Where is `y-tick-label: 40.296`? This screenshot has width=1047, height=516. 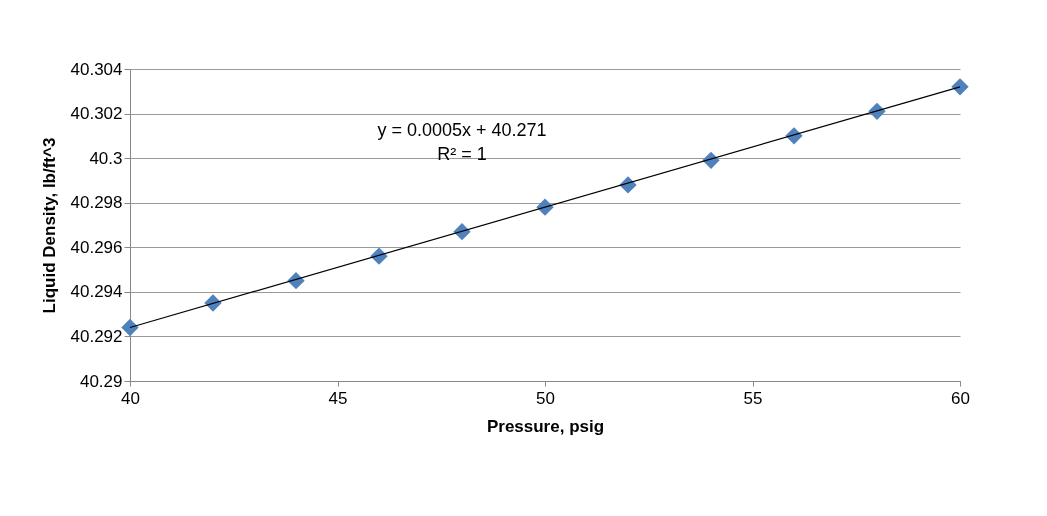
y-tick-label: 40.296 is located at coordinates (96, 247).